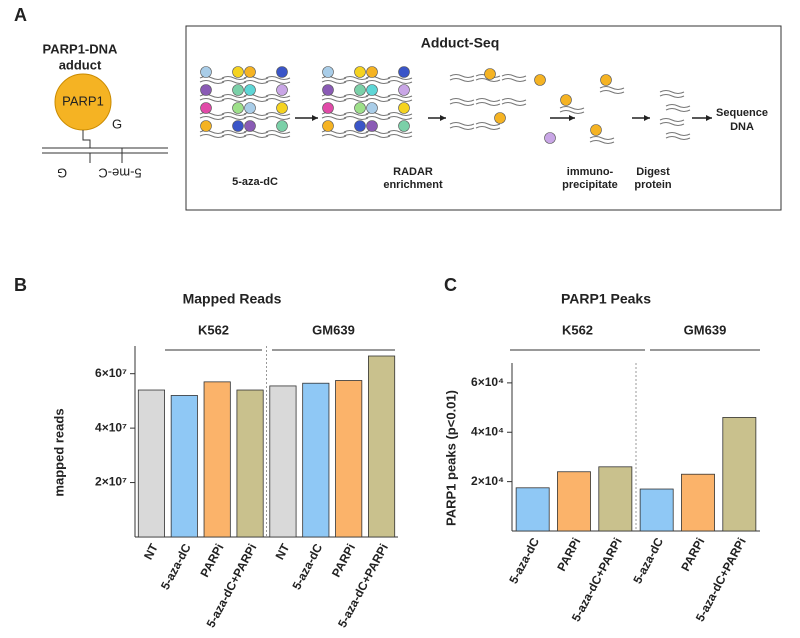  Describe the element at coordinates (111, 427) in the screenshot. I see `y-tick-label: 4×10⁷` at that location.